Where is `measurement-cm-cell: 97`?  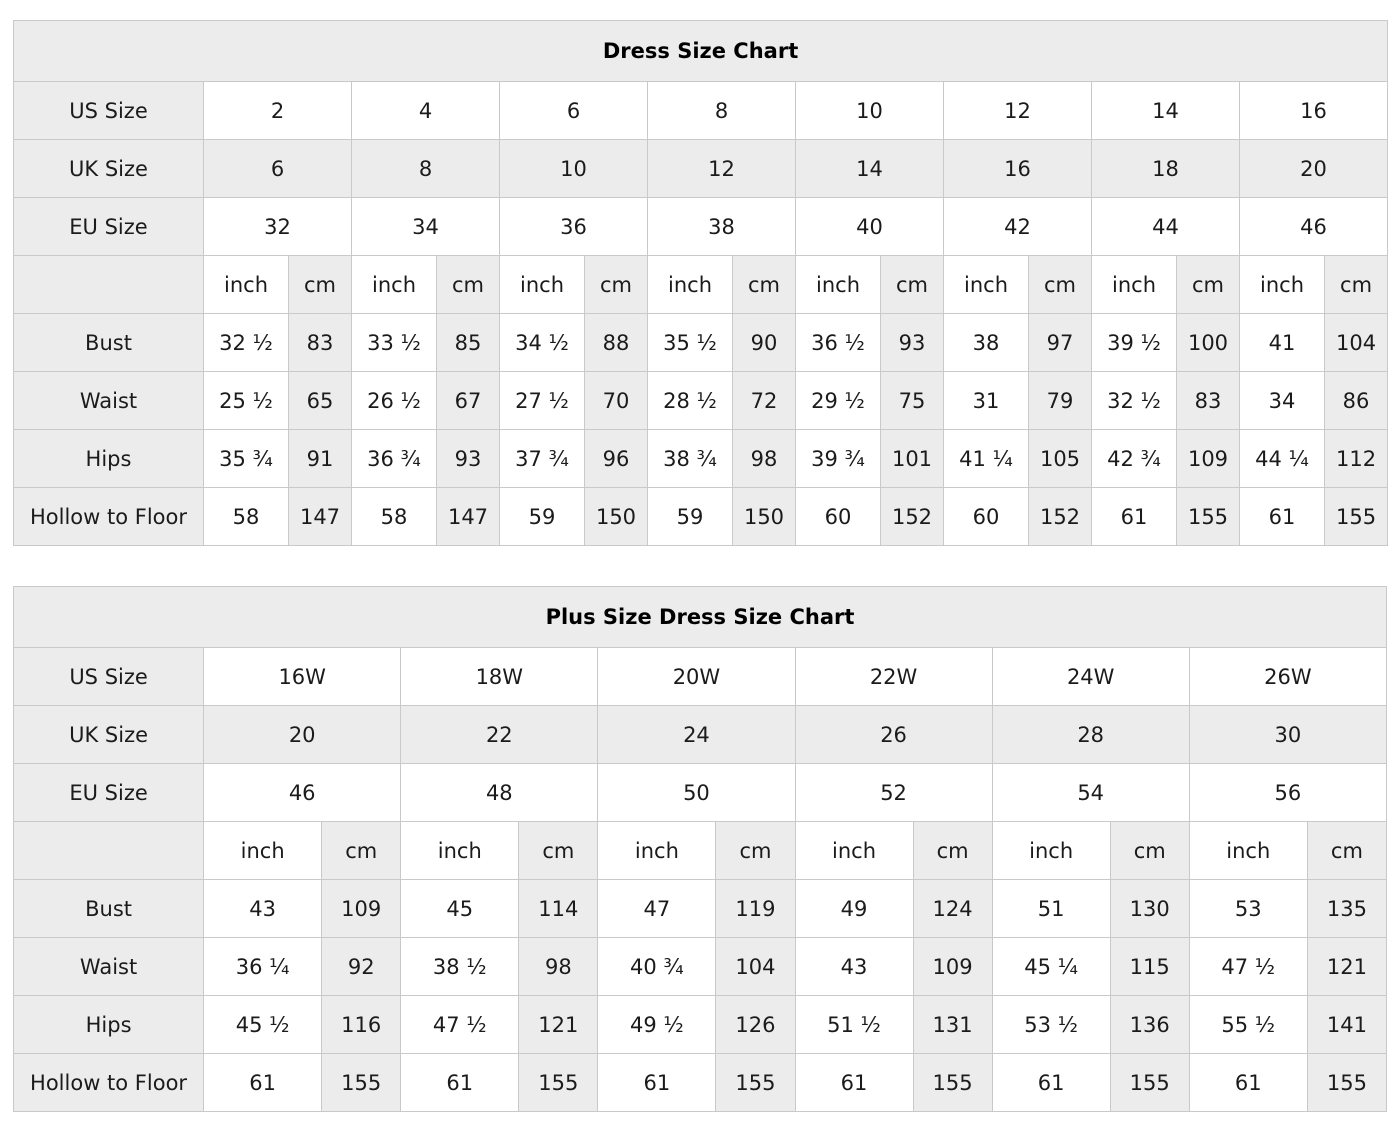 measurement-cm-cell: 97 is located at coordinates (1060, 342).